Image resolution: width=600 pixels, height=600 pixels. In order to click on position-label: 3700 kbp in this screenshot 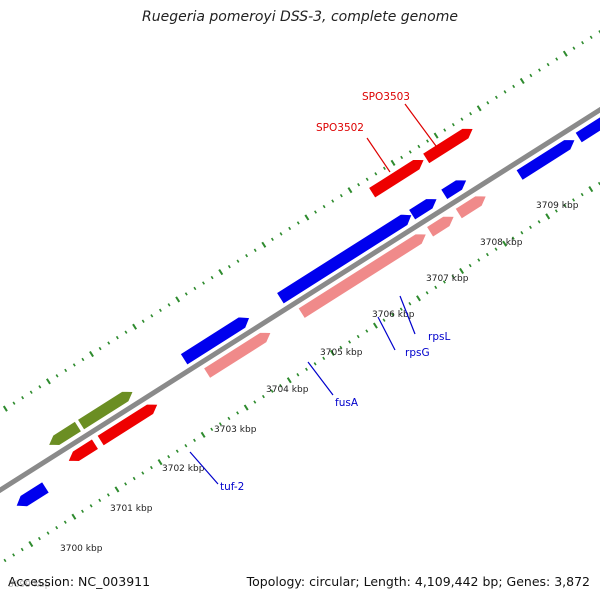, I will do `click(81, 549)`.